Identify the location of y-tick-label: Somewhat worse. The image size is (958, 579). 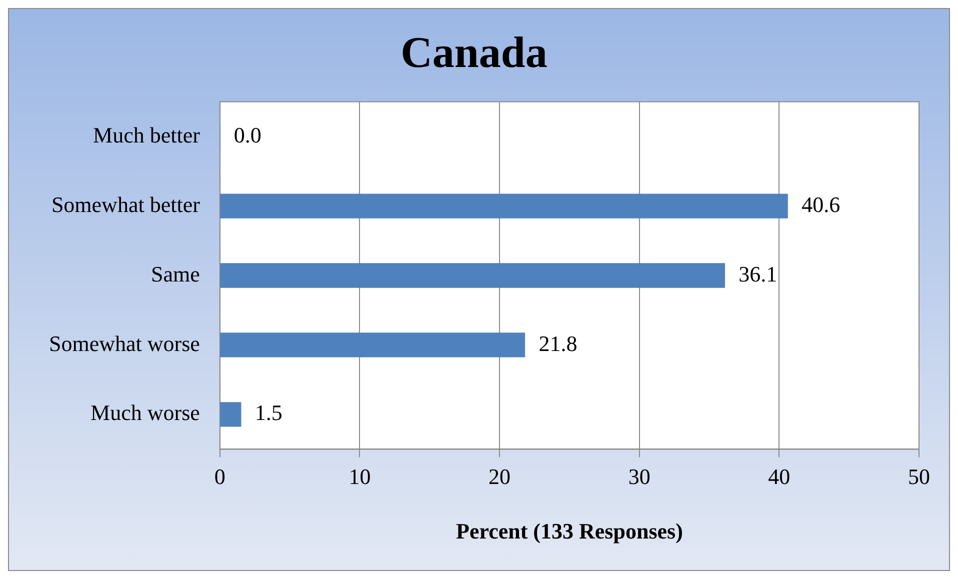
(124, 343).